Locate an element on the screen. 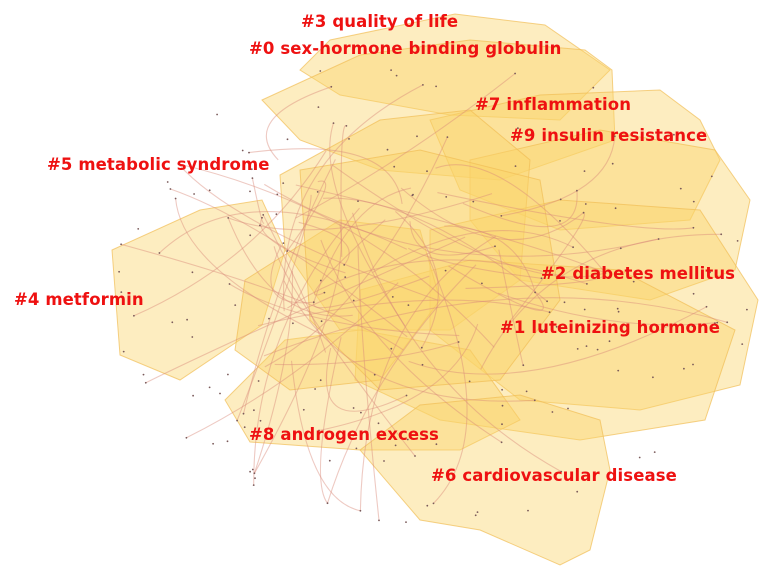 This screenshot has width=765, height=583. cluster-hull-ex1 is located at coordinates (337, 305).